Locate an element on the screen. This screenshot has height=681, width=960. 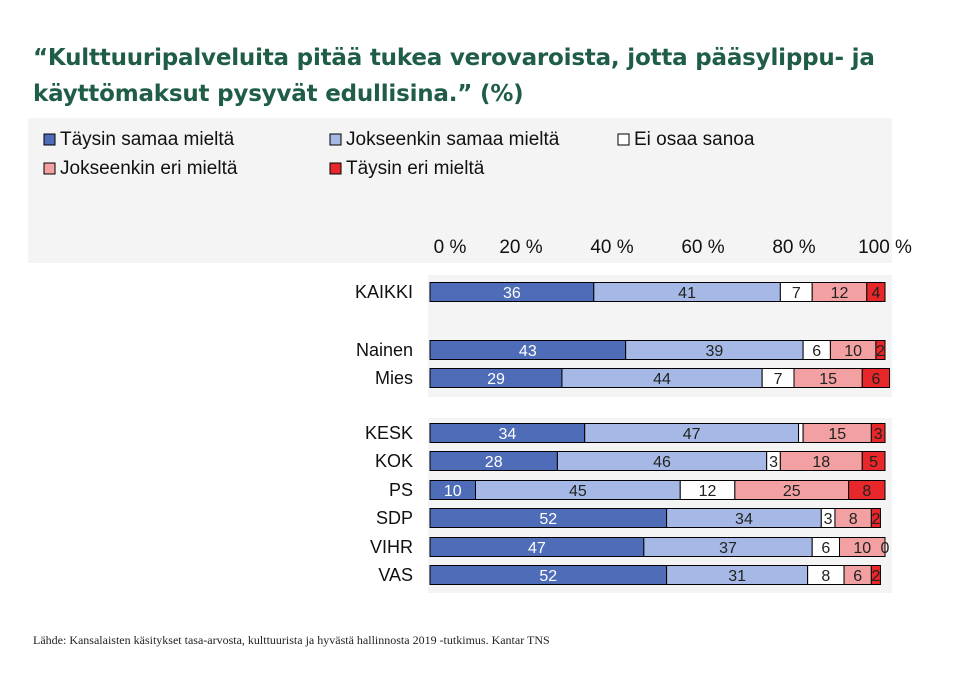
bar-row: 36 41 7 12 4 is located at coordinates (657, 292).